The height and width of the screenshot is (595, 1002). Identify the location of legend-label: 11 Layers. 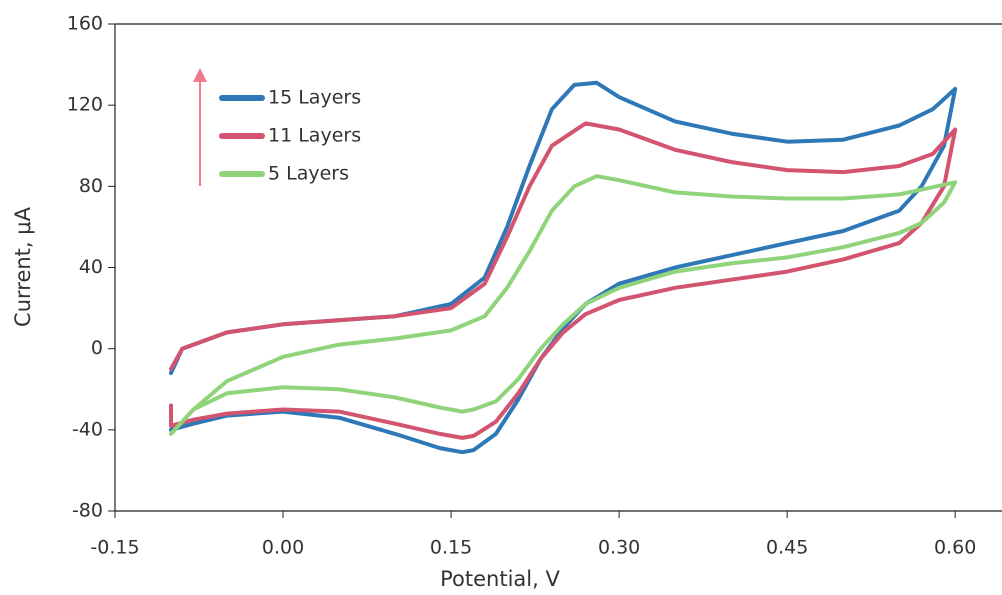
(314, 136).